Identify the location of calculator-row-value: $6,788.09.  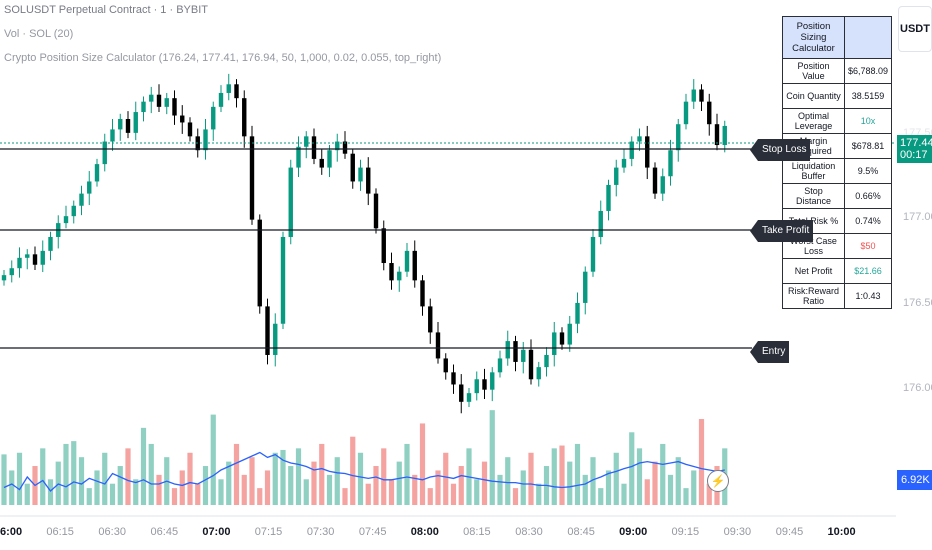
(868, 71).